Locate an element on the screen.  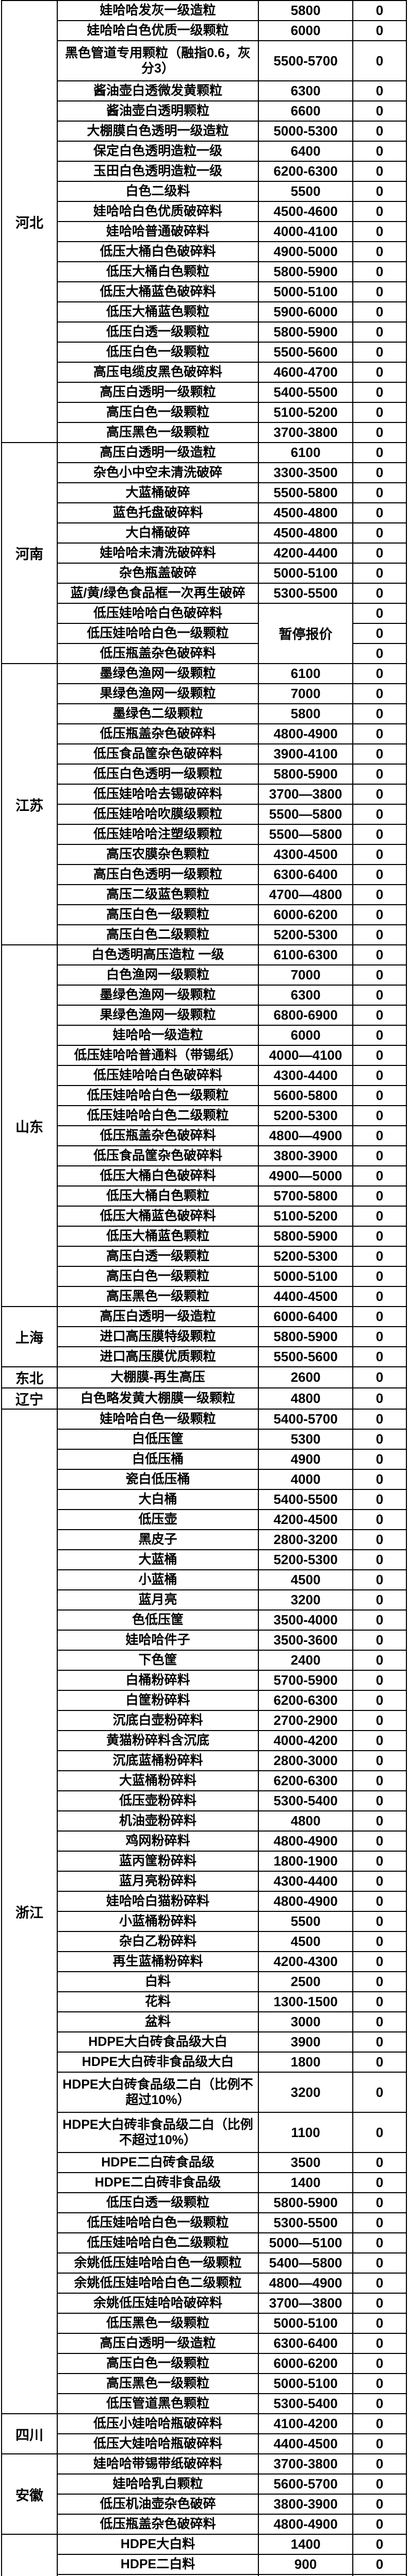
price-cell: 5500-5600 is located at coordinates (306, 1356).